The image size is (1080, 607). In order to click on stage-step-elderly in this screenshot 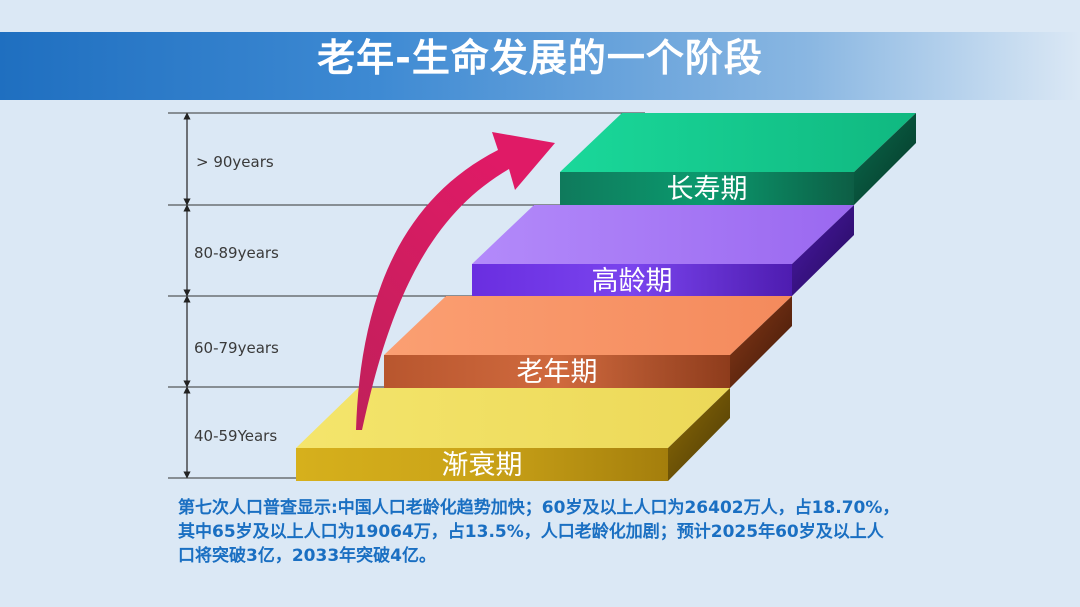, I will do `click(588, 342)`.